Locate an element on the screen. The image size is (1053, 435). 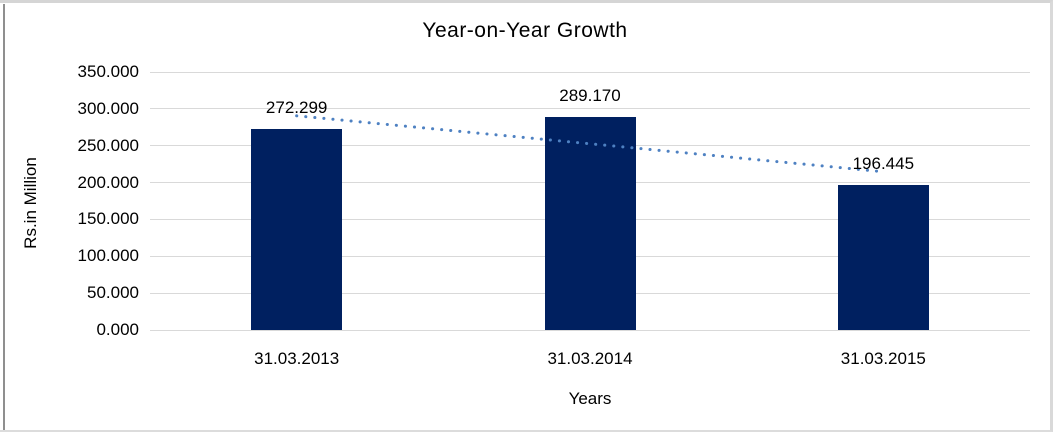
y-tick-label: 350.000 is located at coordinates (108, 71).